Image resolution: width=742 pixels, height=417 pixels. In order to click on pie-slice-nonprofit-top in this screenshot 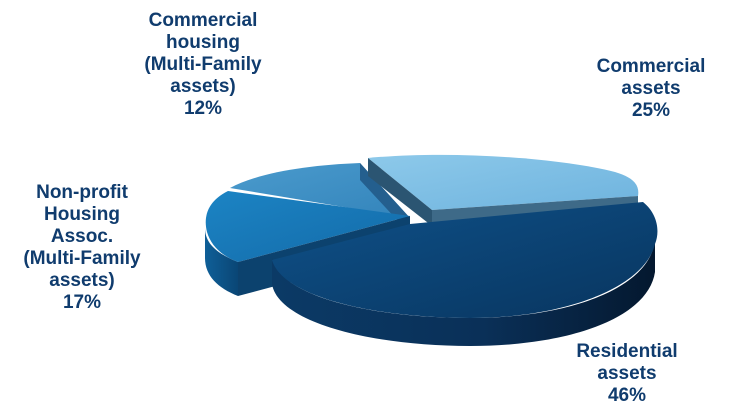, I will do `click(307, 226)`.